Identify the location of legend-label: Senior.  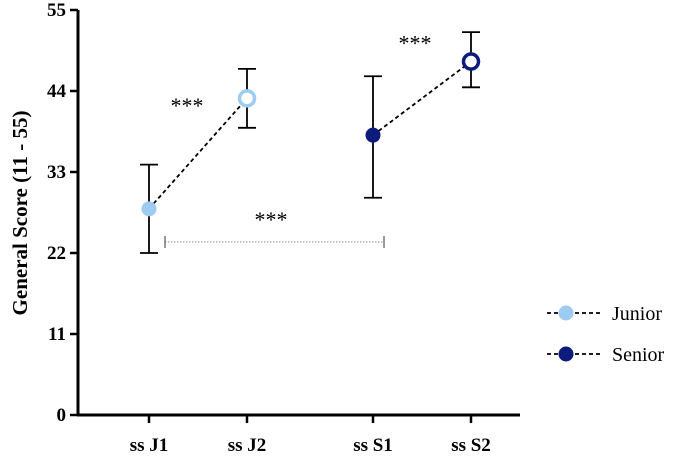
(638, 355).